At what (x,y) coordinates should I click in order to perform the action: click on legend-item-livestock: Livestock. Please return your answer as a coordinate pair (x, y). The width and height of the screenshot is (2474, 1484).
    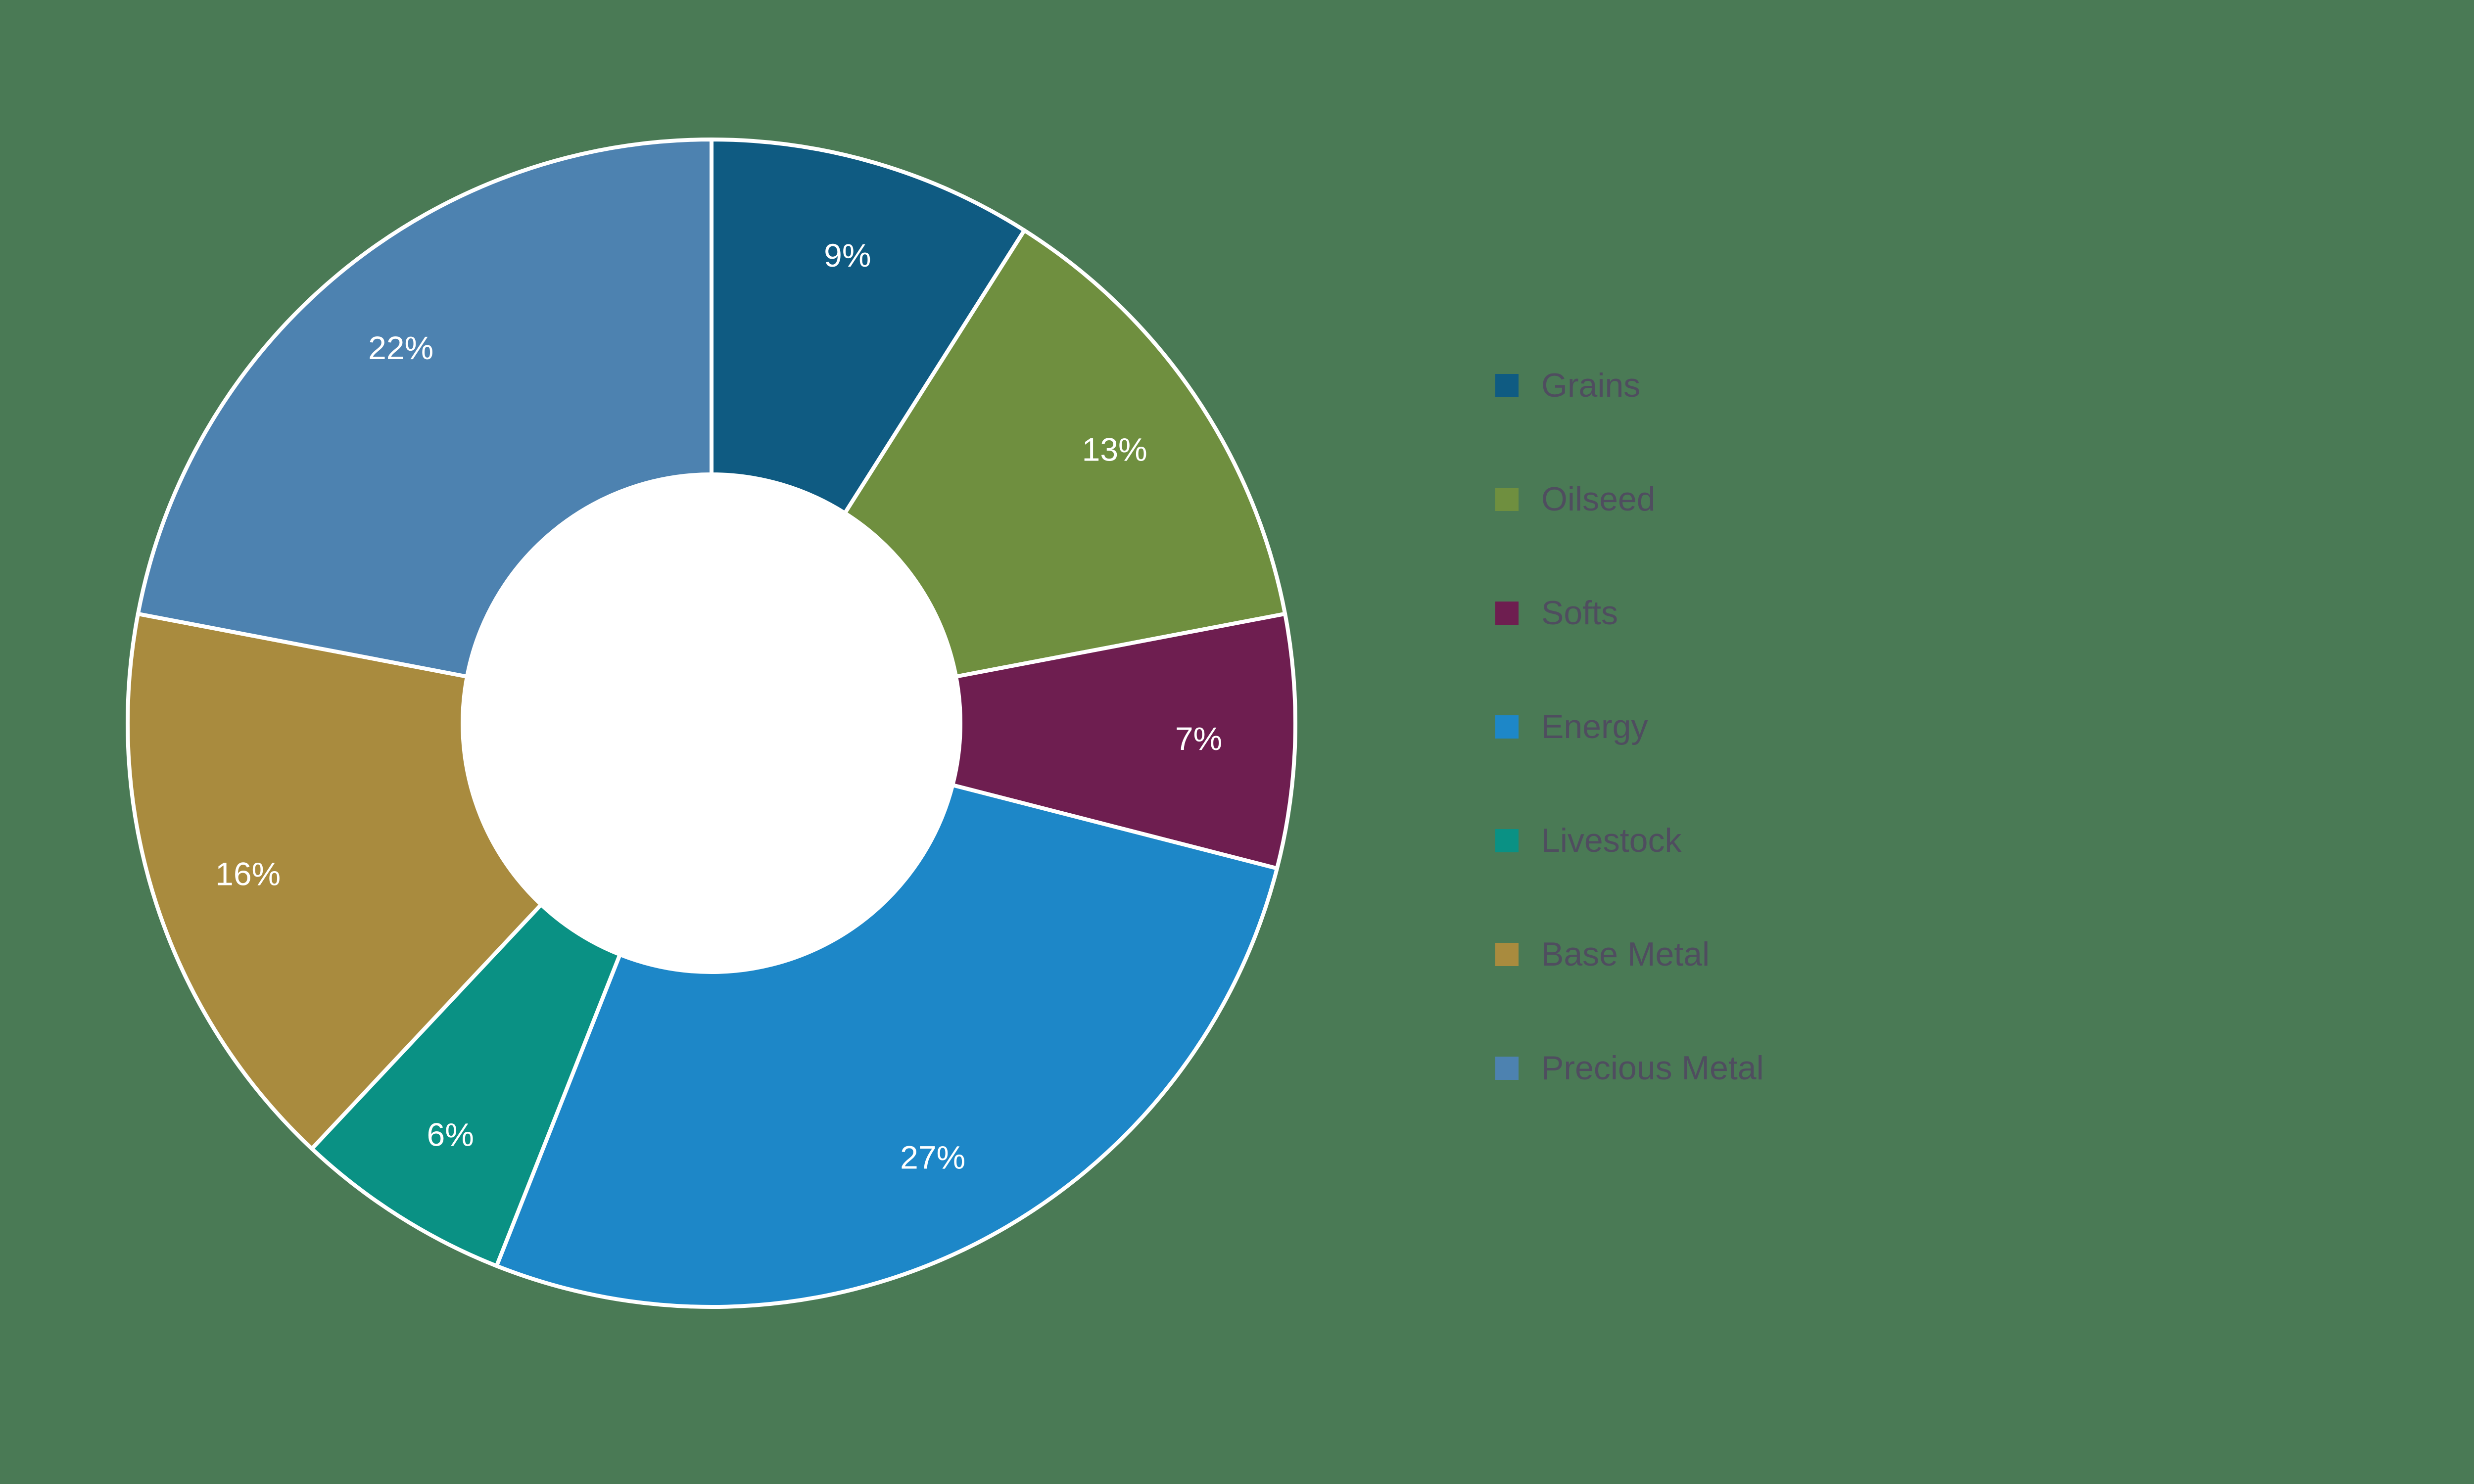
    Looking at the image, I should click on (1630, 840).